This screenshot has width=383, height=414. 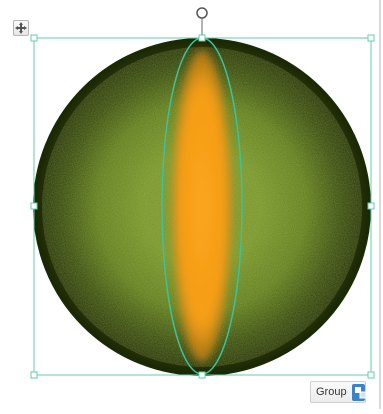 I want to click on handle-middle-right, so click(x=371, y=206).